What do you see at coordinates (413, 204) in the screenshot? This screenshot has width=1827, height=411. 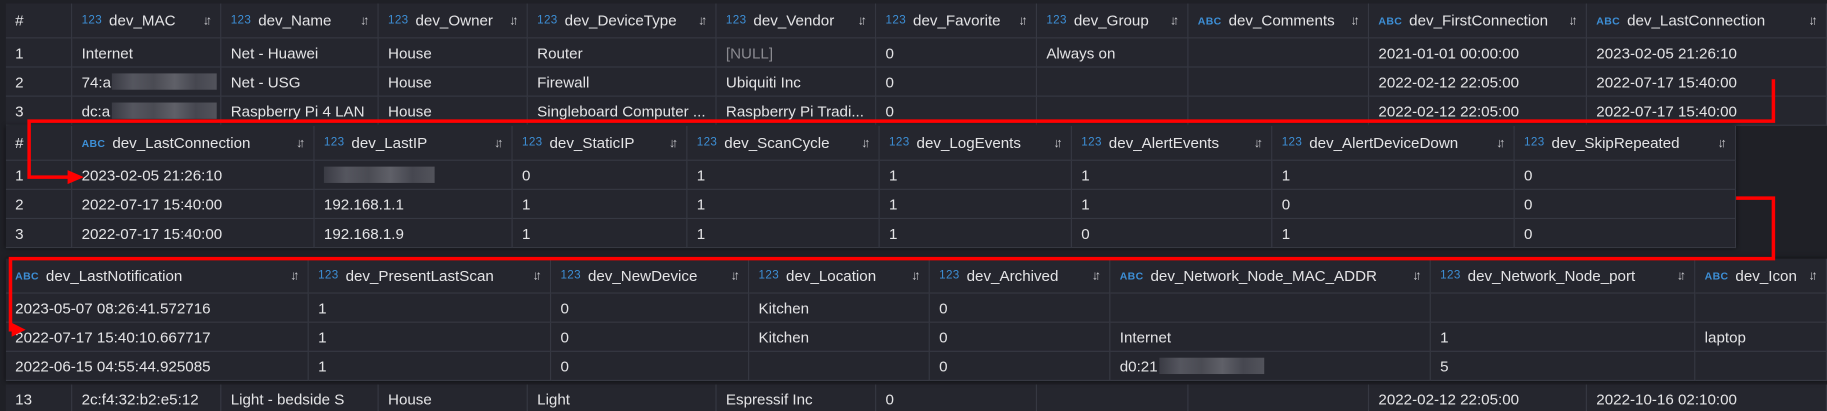 I see `table-cell: 192.168.1.1` at bounding box center [413, 204].